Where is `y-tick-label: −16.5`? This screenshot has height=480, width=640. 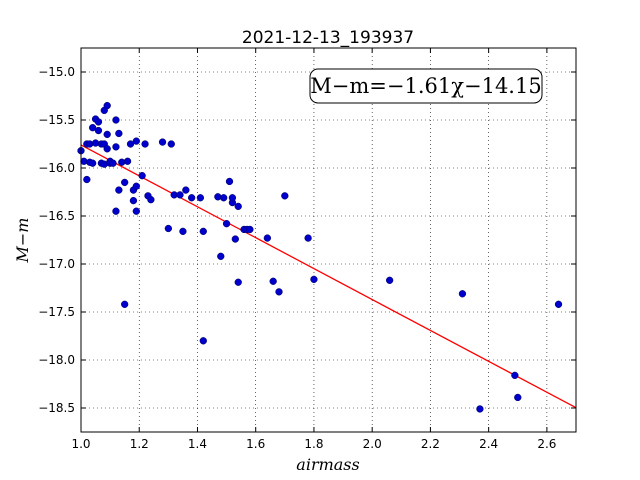
y-tick-label: −16.5 is located at coordinates (56, 216).